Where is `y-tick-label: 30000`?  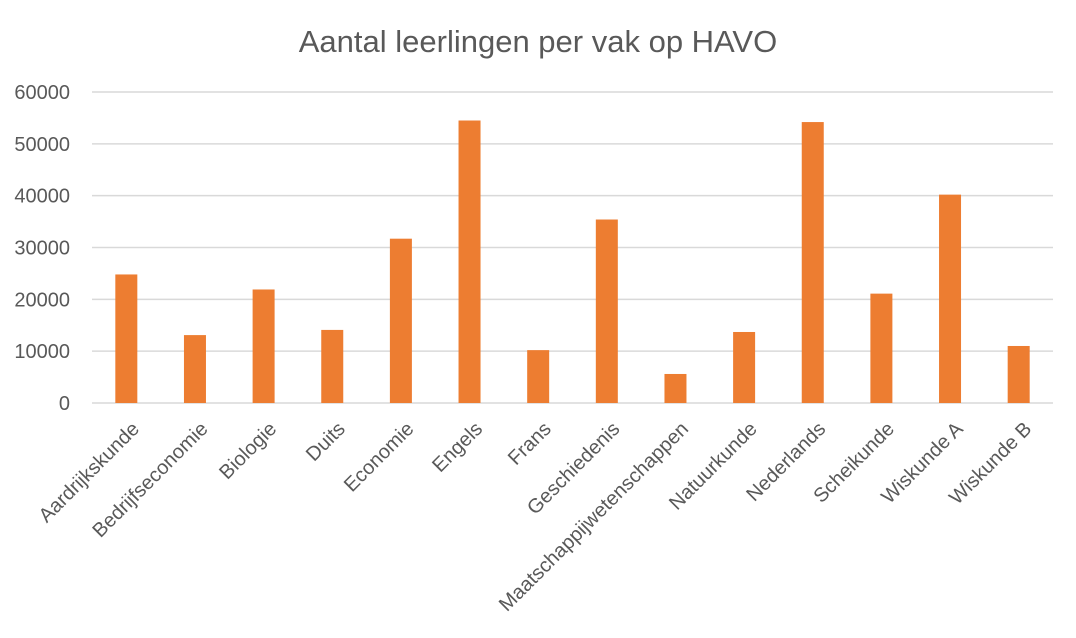
y-tick-label: 30000 is located at coordinates (42, 249).